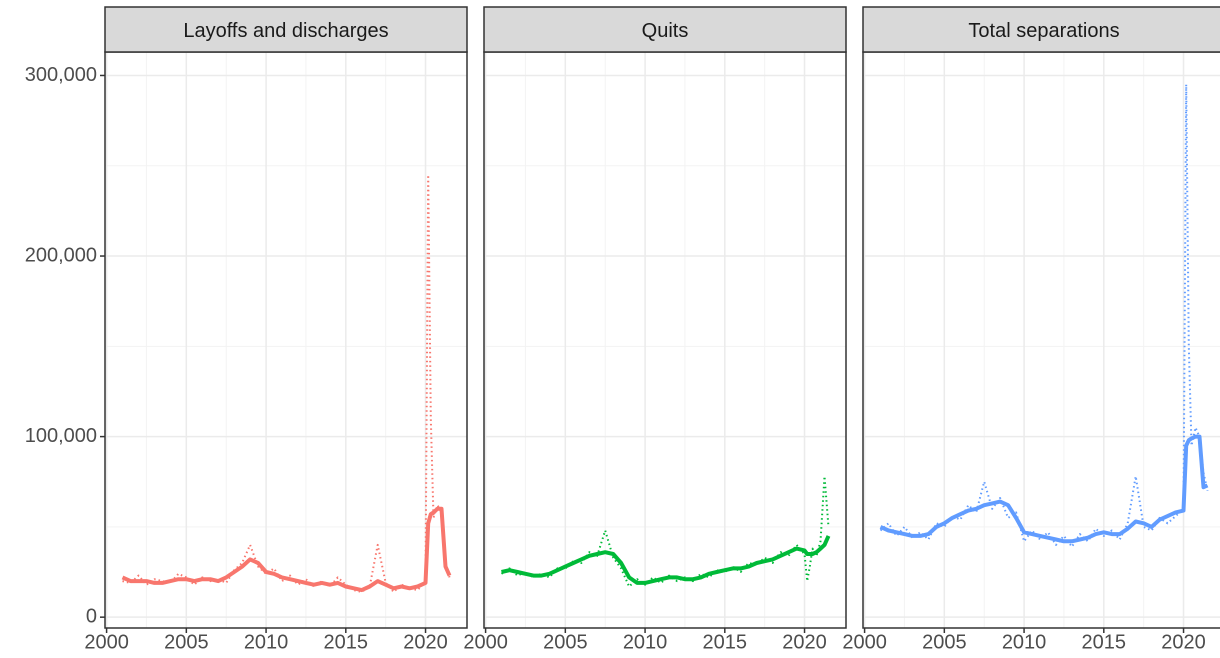  I want to click on series-group, so click(665, 531).